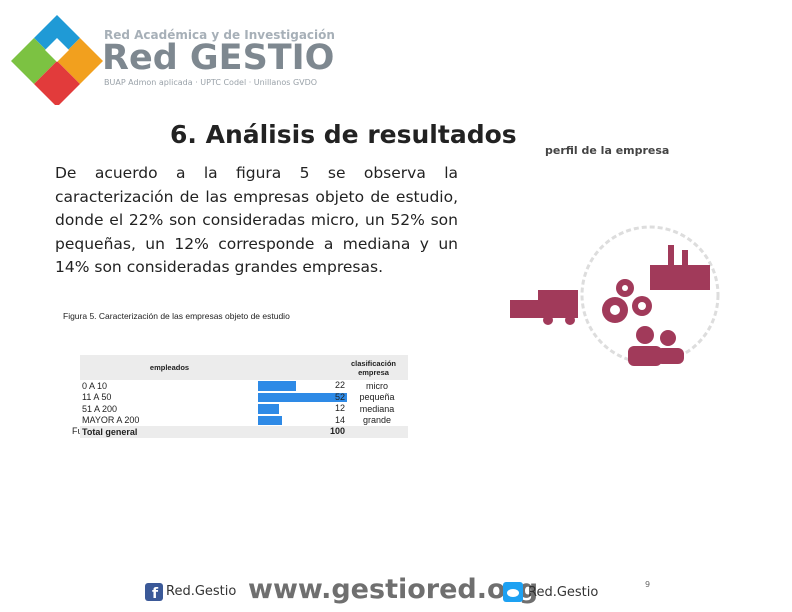  What do you see at coordinates (219, 35) in the screenshot?
I see `network-name: Red Académica y de Investigación` at bounding box center [219, 35].